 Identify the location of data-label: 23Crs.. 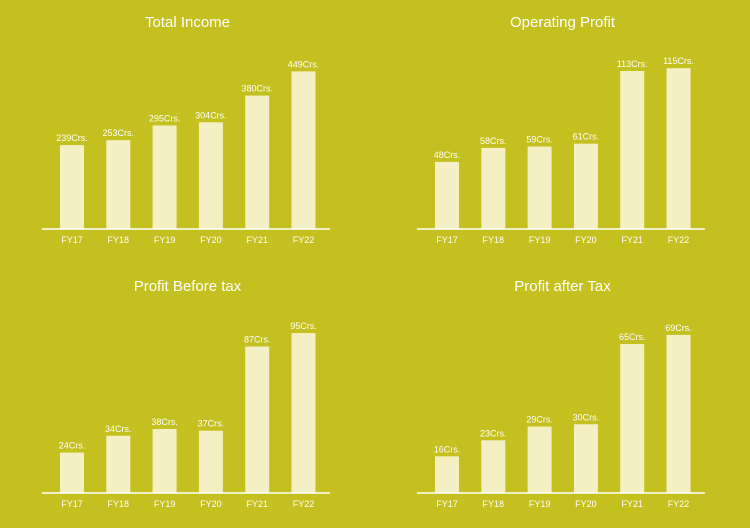
(493, 433).